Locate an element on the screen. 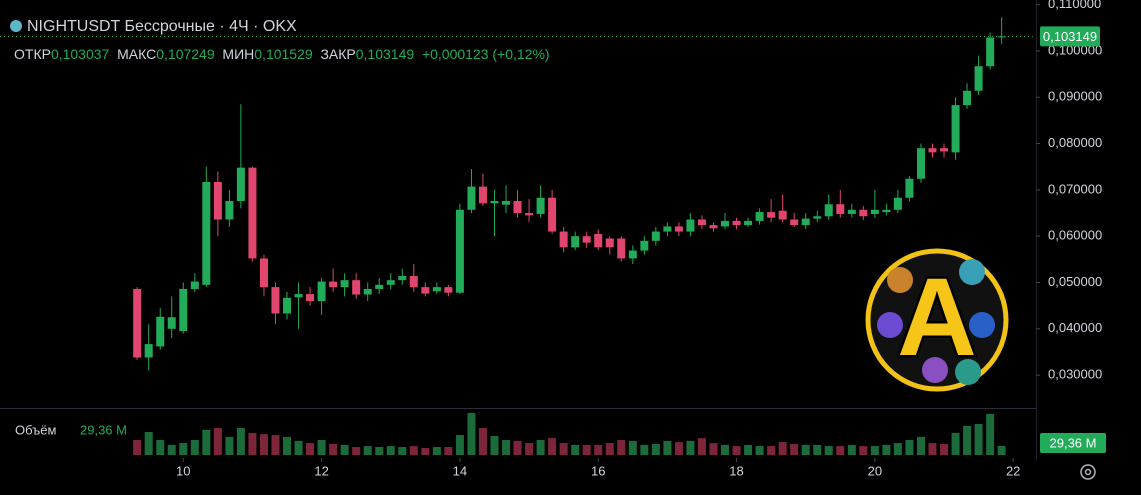 Image resolution: width=1141 pixels, height=495 pixels. y-tick-label: 0,070000 is located at coordinates (1075, 188).